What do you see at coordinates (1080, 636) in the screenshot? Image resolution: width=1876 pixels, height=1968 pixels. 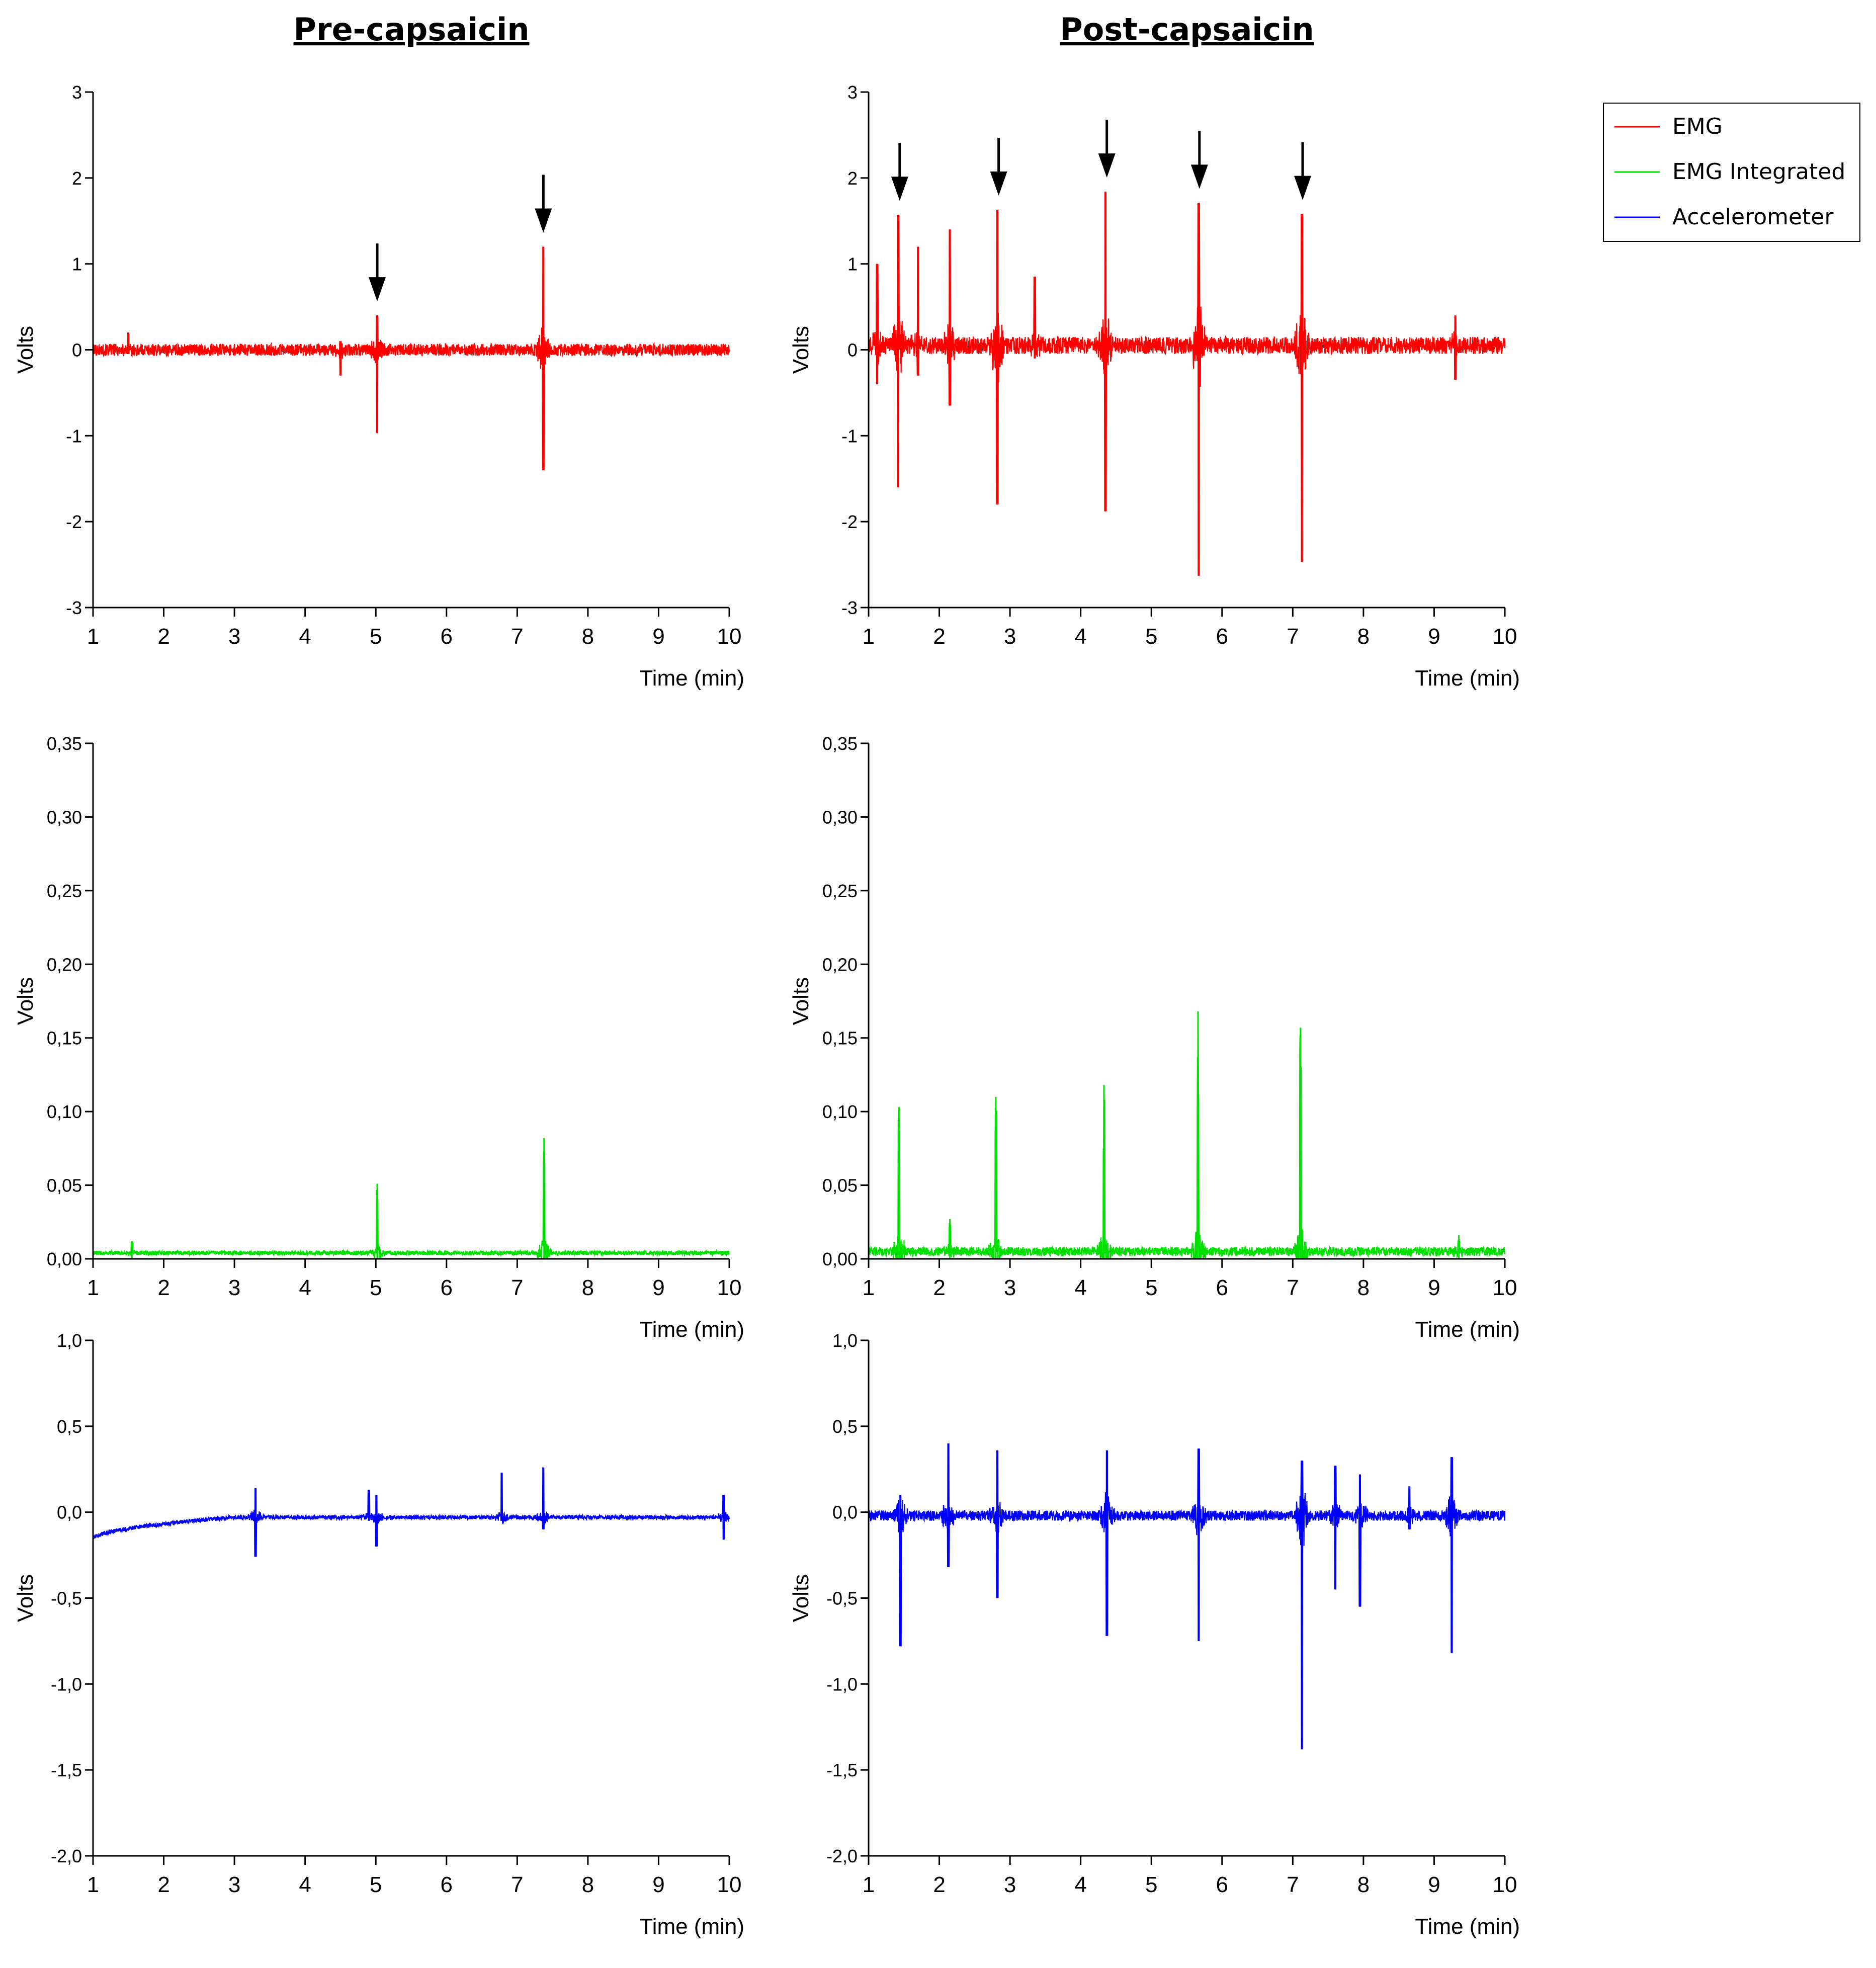 I see `x-tick-label-post-emg-3: 4` at bounding box center [1080, 636].